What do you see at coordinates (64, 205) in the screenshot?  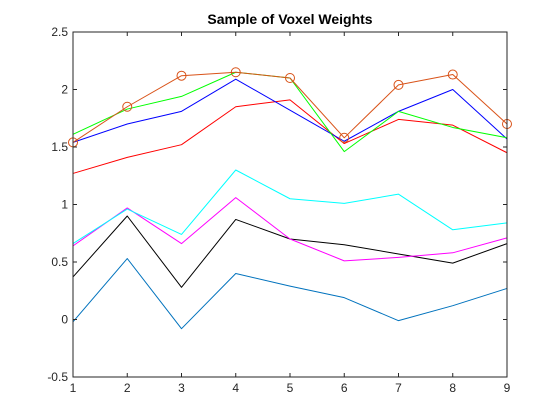 I see `y-tick-label: 1` at bounding box center [64, 205].